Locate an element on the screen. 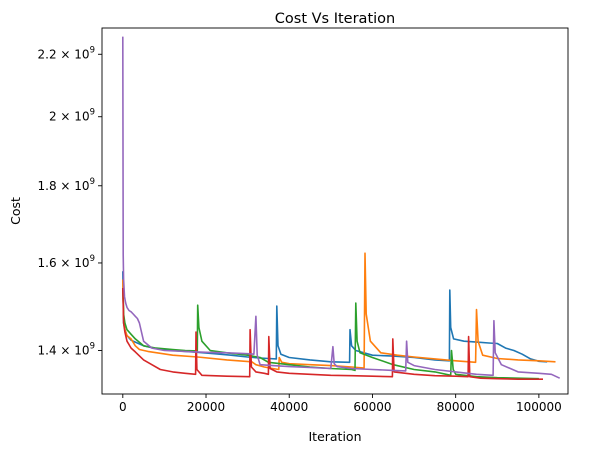  x-tick-label: 60000 is located at coordinates (372, 407).